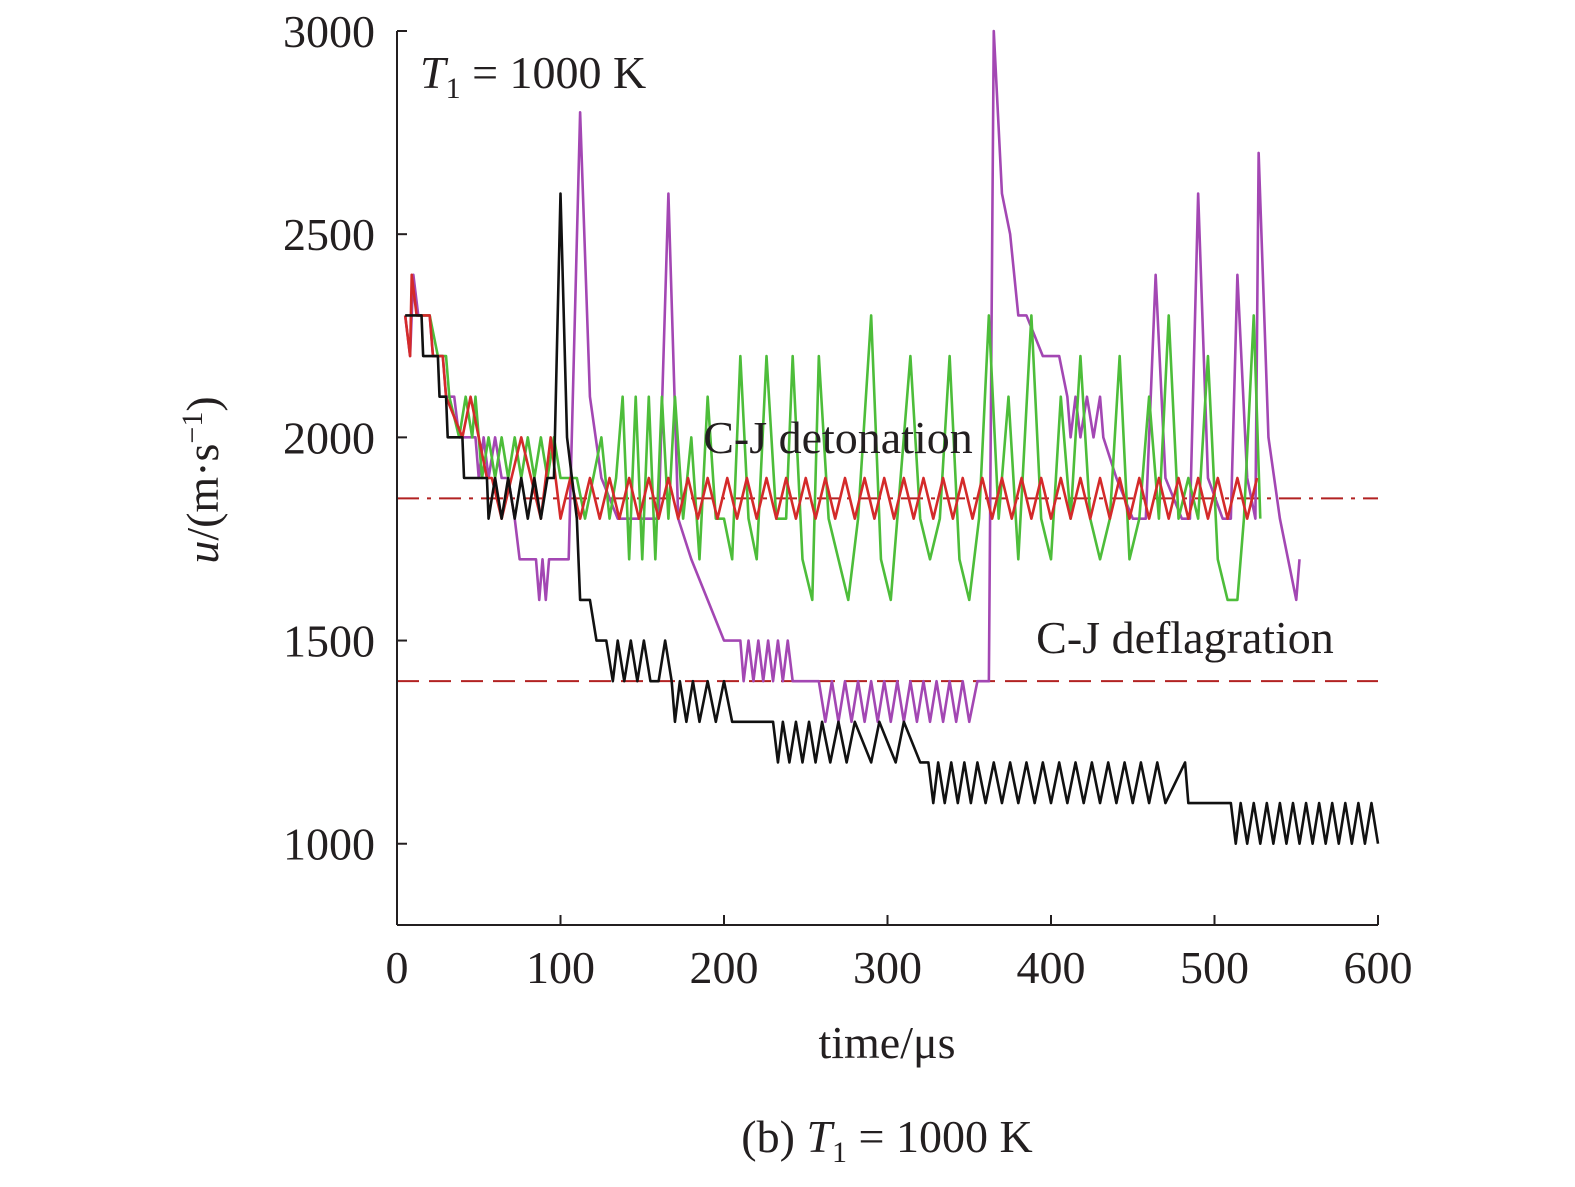  What do you see at coordinates (202, 552) in the screenshot?
I see `y-axis-symbol: u` at bounding box center [202, 552].